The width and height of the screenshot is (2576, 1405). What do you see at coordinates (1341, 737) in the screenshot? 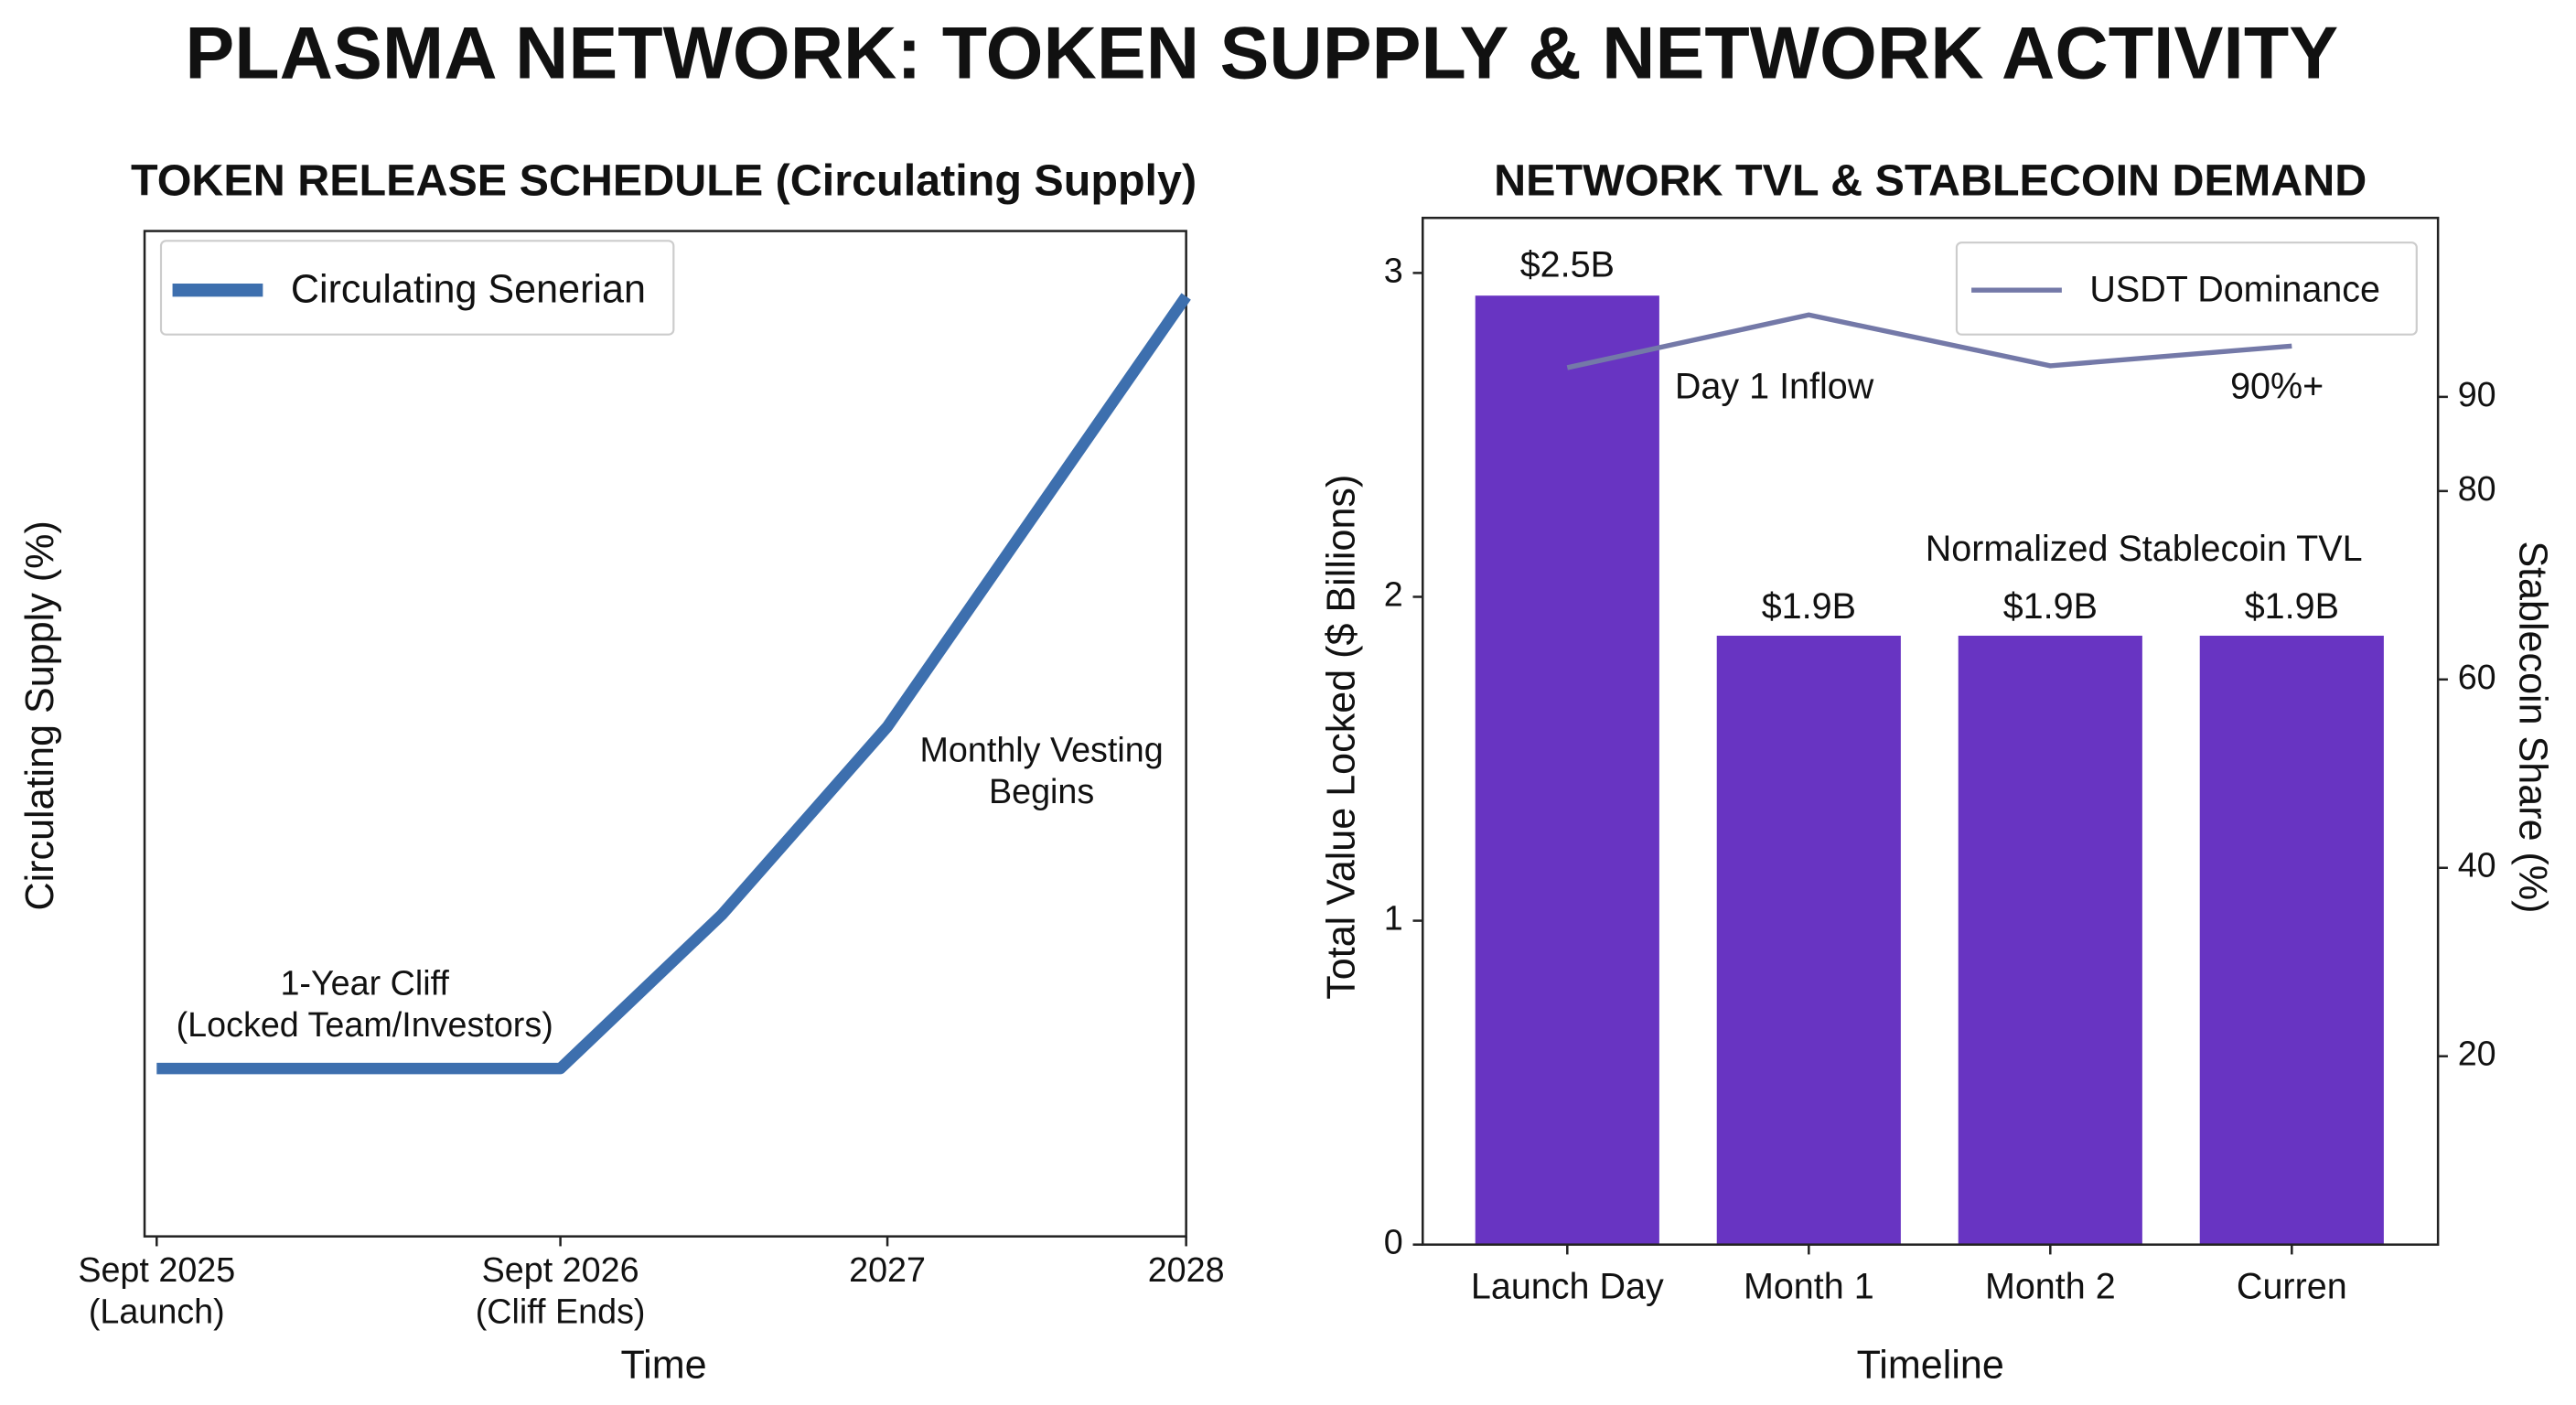
I see `y-axis-label: Total Value Locked ($ Billions)` at bounding box center [1341, 737].